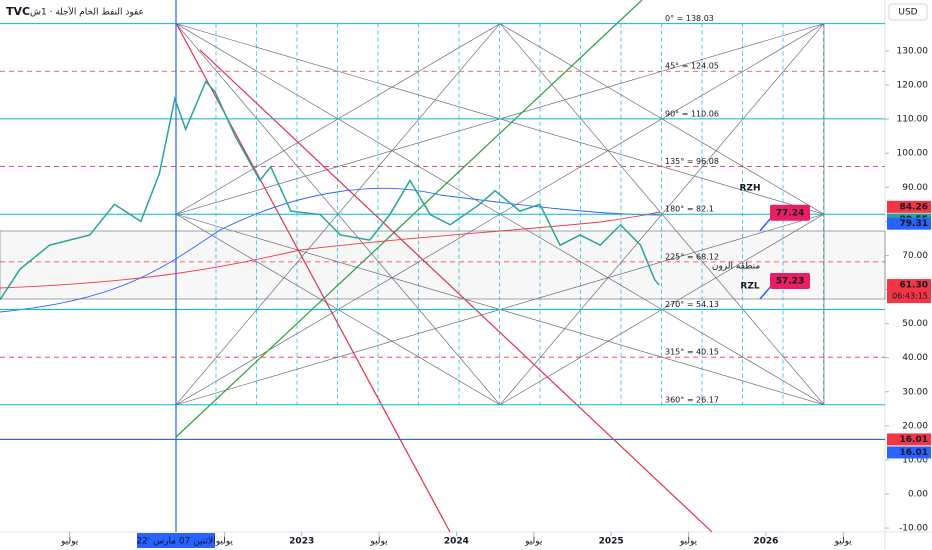 This screenshot has width=932, height=550. What do you see at coordinates (913, 529) in the screenshot?
I see `y-tick-label: -10.00` at bounding box center [913, 529].